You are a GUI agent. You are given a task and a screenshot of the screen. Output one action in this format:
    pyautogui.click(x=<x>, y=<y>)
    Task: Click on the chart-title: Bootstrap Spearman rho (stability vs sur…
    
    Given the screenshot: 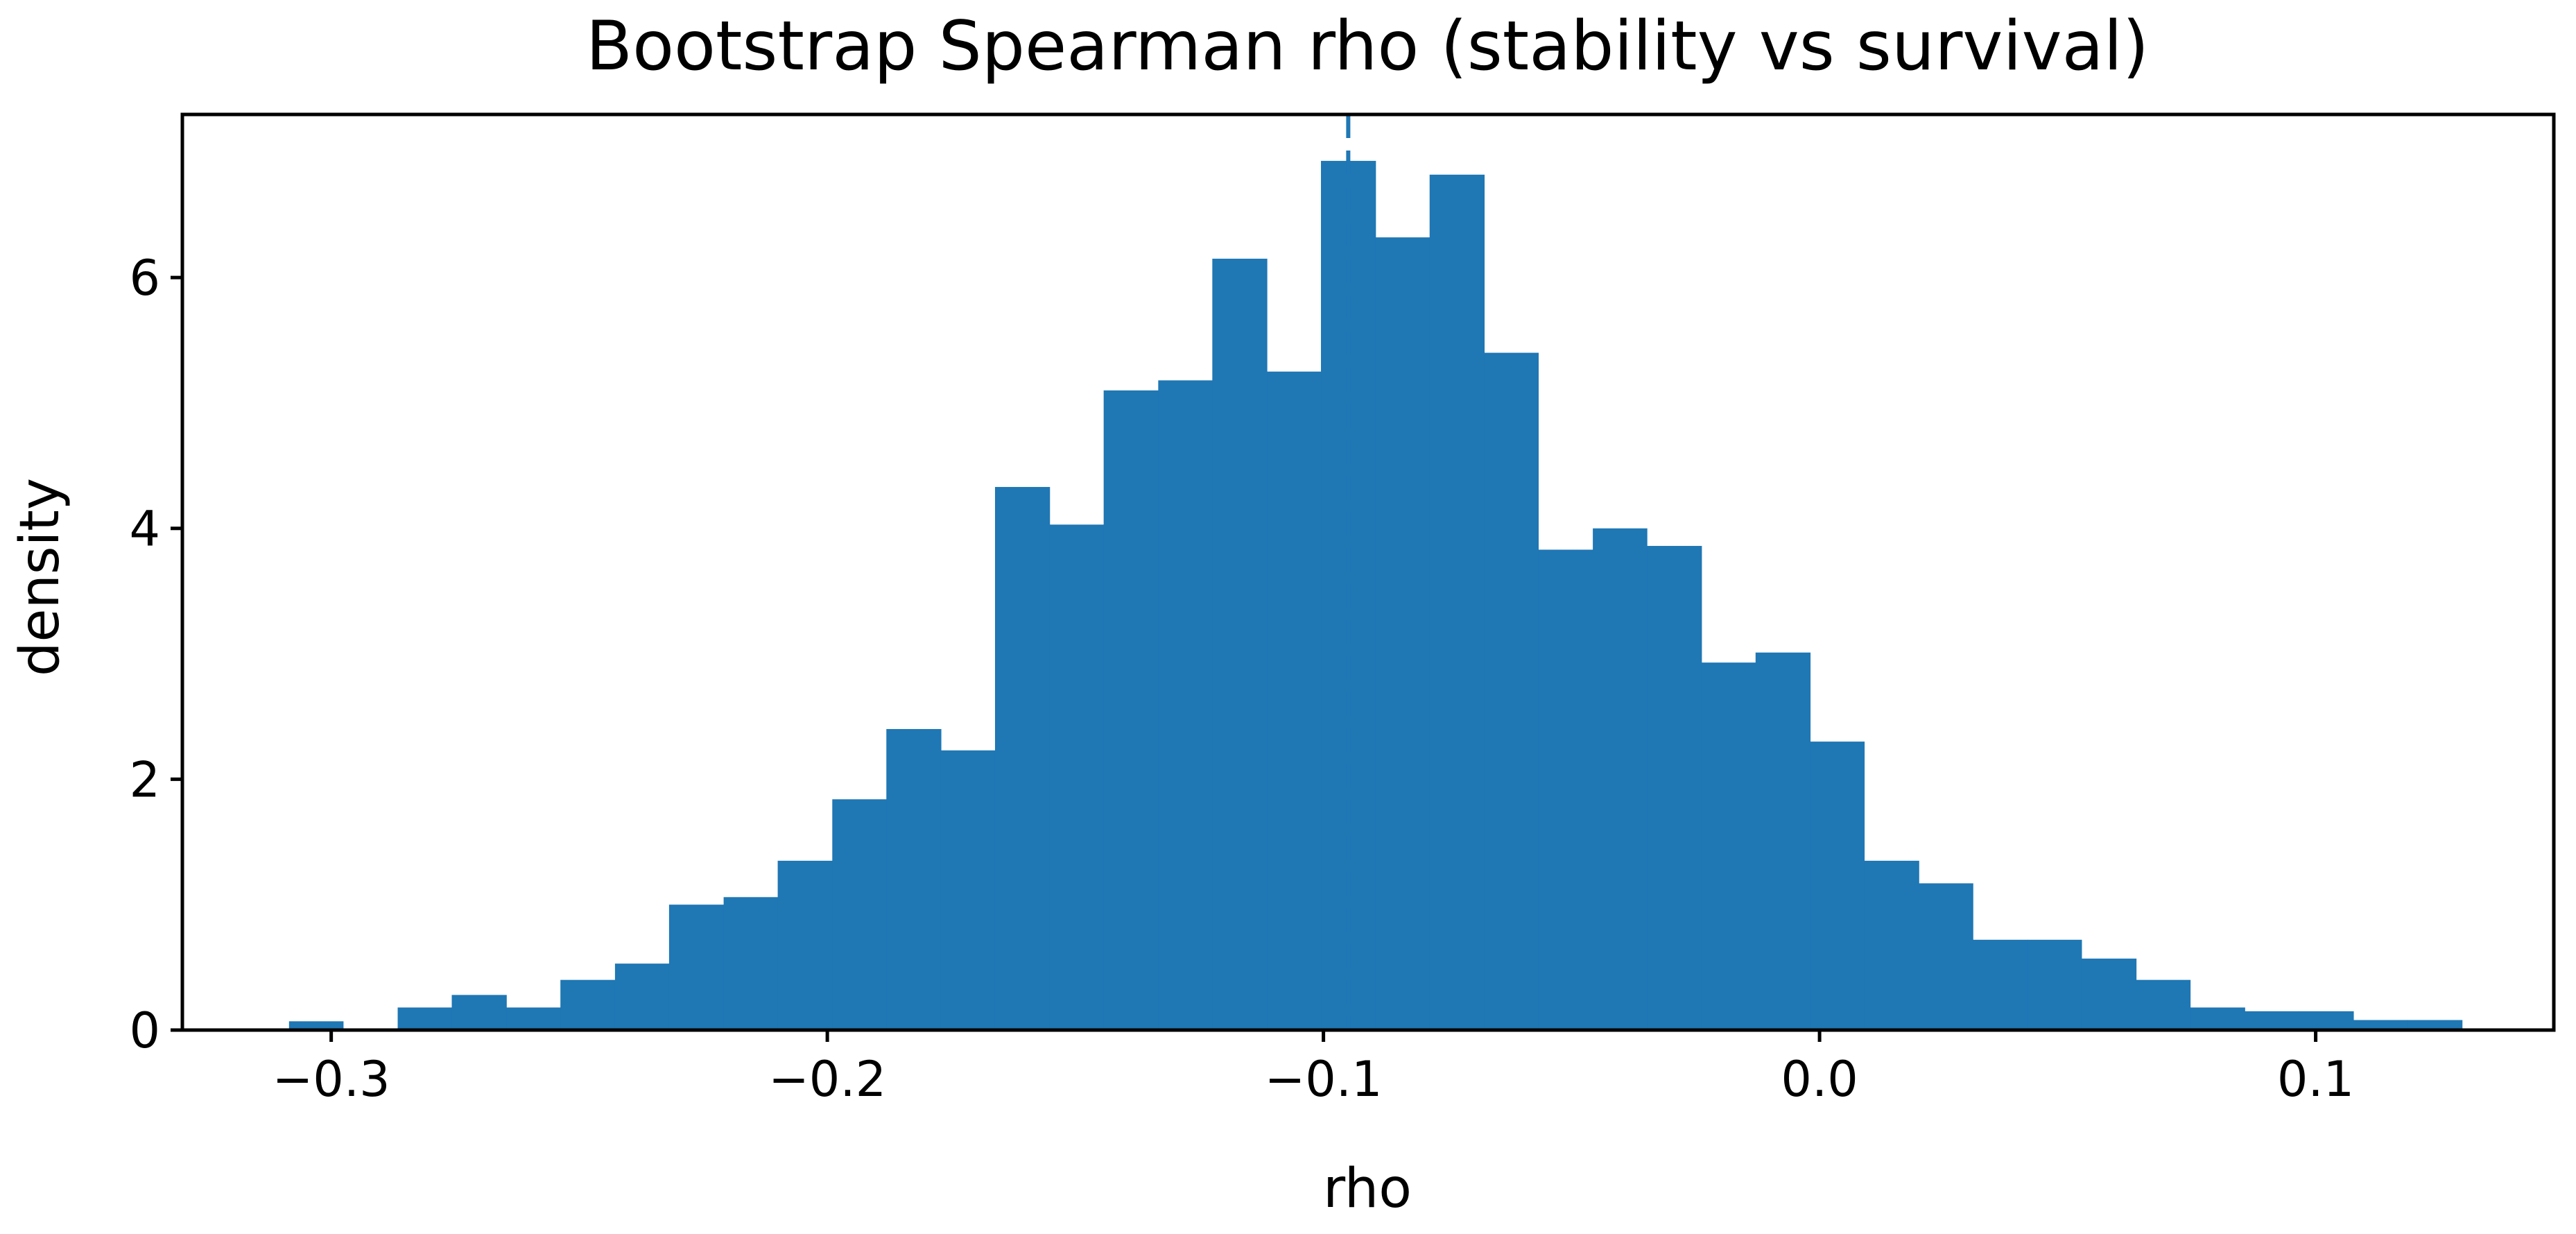 What is the action you would take?
    pyautogui.click(x=1367, y=47)
    